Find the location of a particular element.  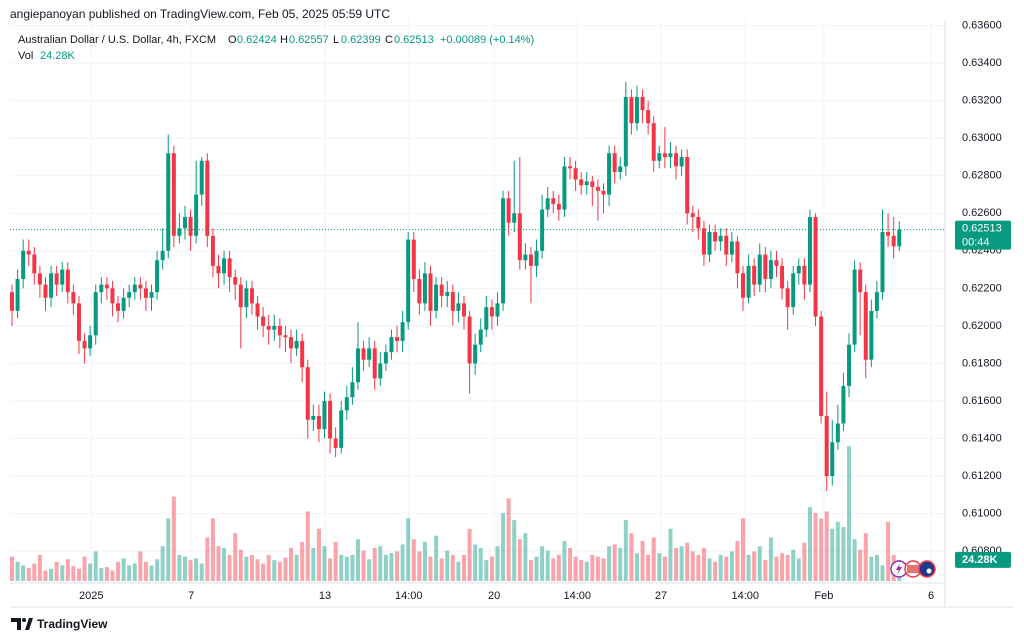

countdown-label: 00:44 is located at coordinates (976, 243).